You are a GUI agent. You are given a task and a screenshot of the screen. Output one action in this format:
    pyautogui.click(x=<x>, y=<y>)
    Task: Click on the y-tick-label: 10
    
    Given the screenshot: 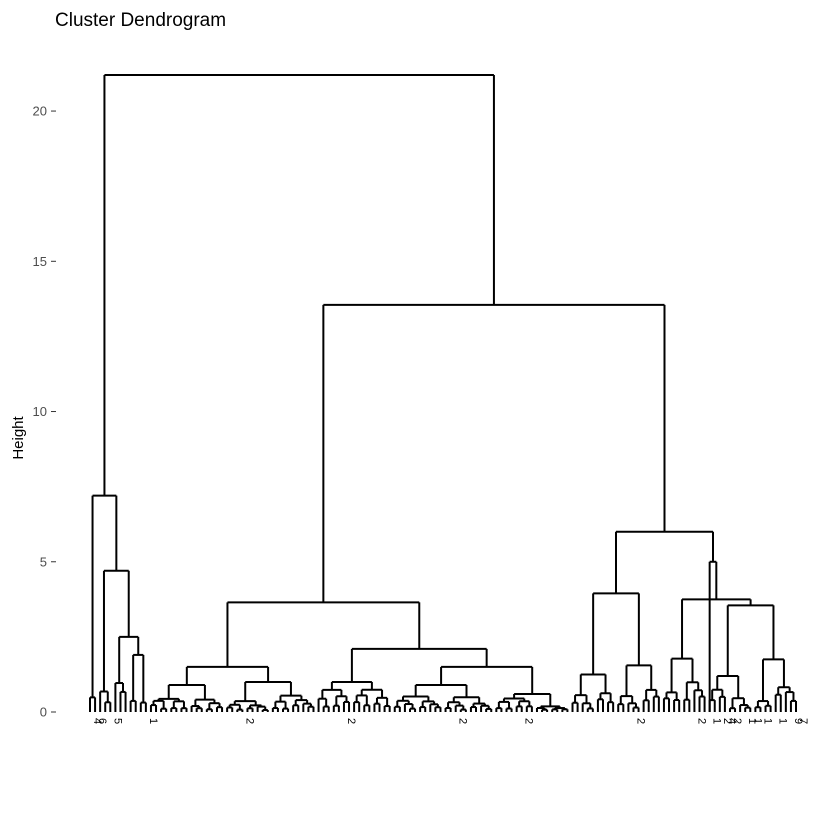 What is the action you would take?
    pyautogui.click(x=40, y=411)
    